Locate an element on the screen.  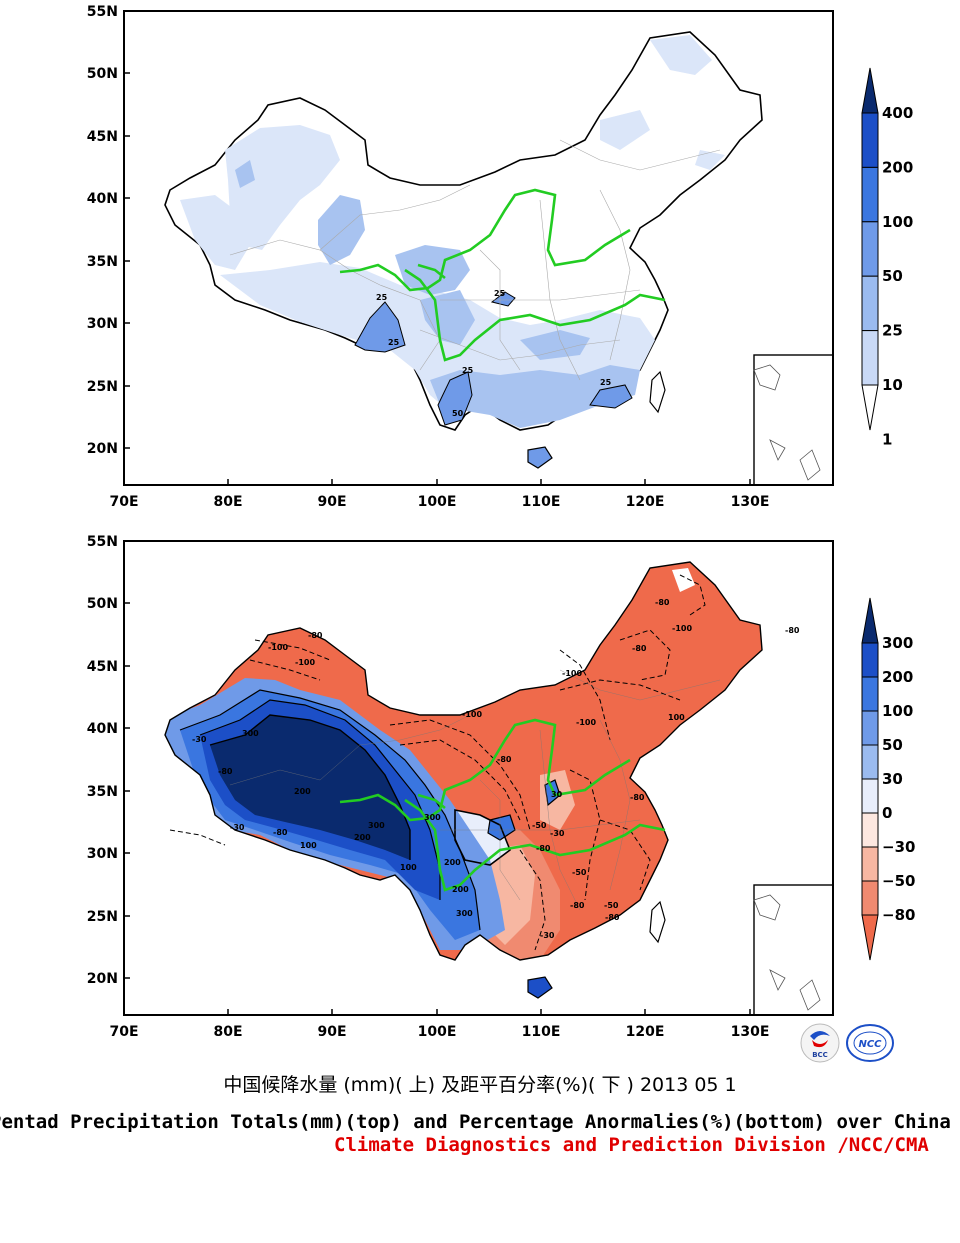
colorbar-label: 0 is located at coordinates (887, 813).